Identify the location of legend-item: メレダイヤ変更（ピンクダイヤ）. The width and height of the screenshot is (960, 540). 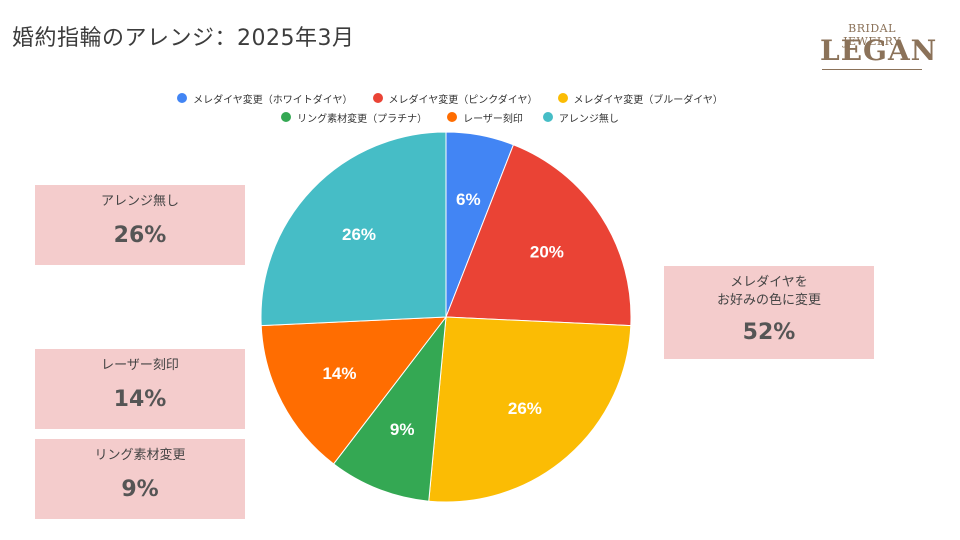
(455, 98).